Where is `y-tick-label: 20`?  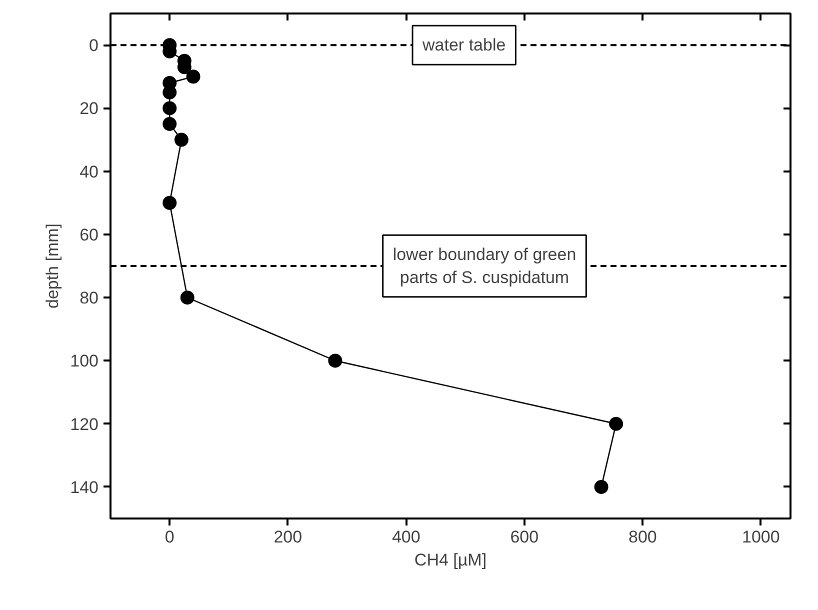 y-tick-label: 20 is located at coordinates (89, 108).